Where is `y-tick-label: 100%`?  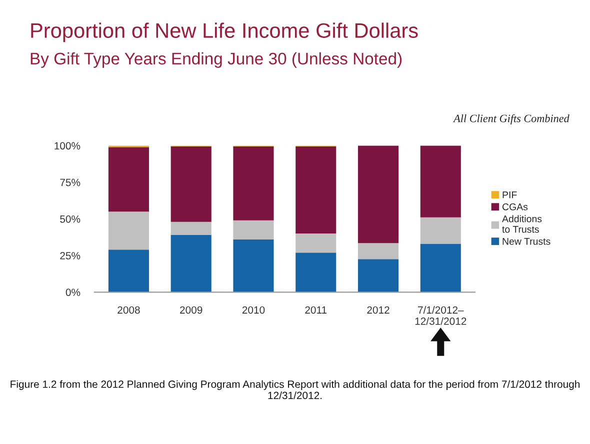
y-tick-label: 100% is located at coordinates (67, 146).